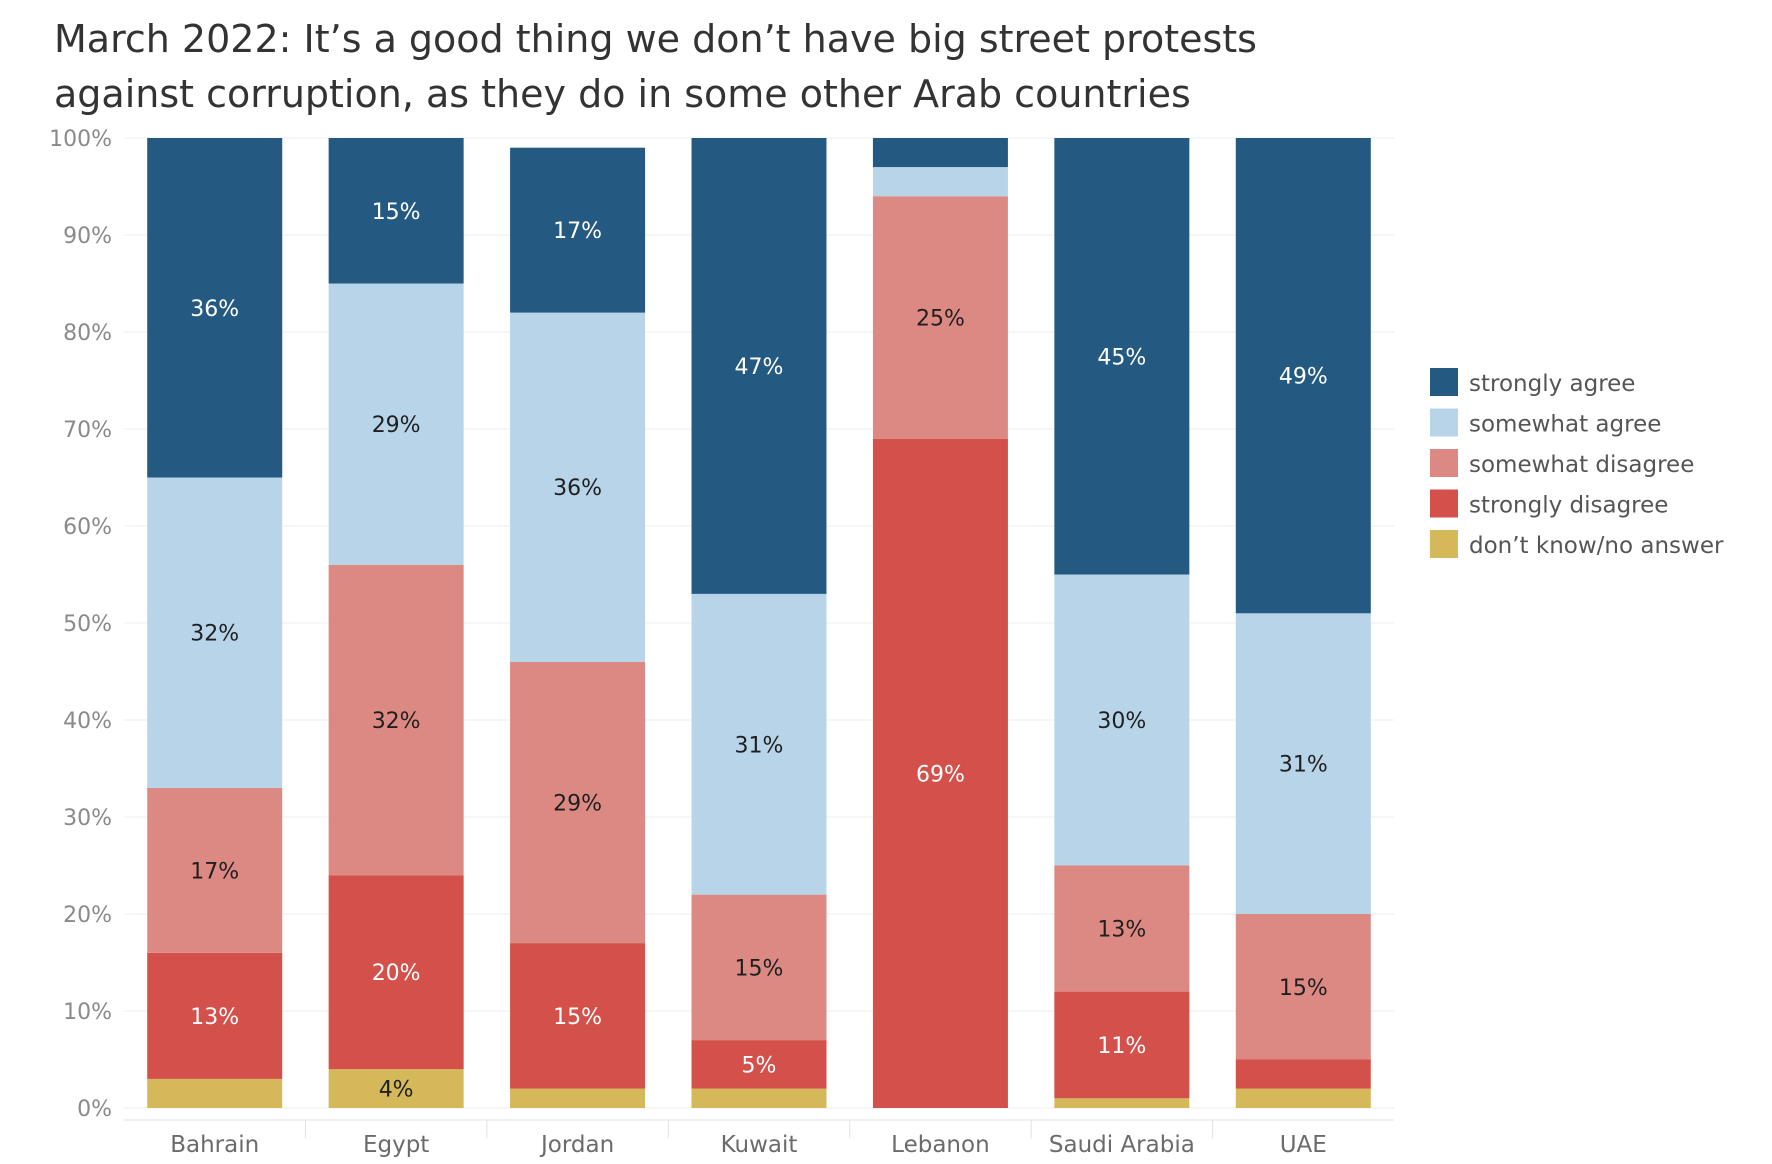  What do you see at coordinates (87, 818) in the screenshot?
I see `y-tick-label: 30%` at bounding box center [87, 818].